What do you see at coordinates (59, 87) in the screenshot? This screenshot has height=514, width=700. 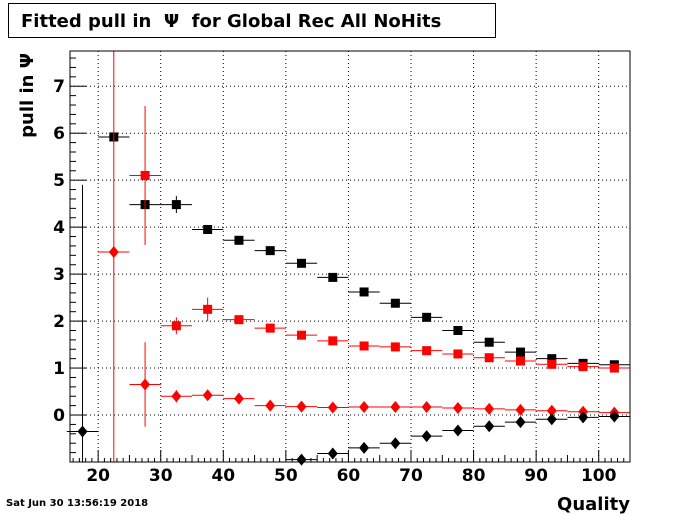 I see `y-tick-label: 7` at bounding box center [59, 87].